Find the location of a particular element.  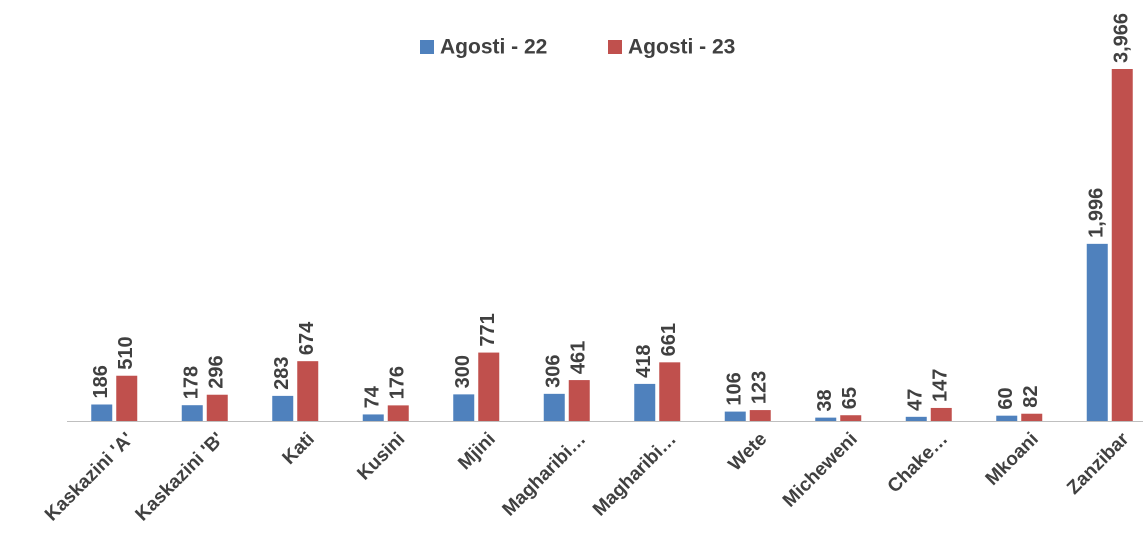

data-label: 300 is located at coordinates (463, 371).